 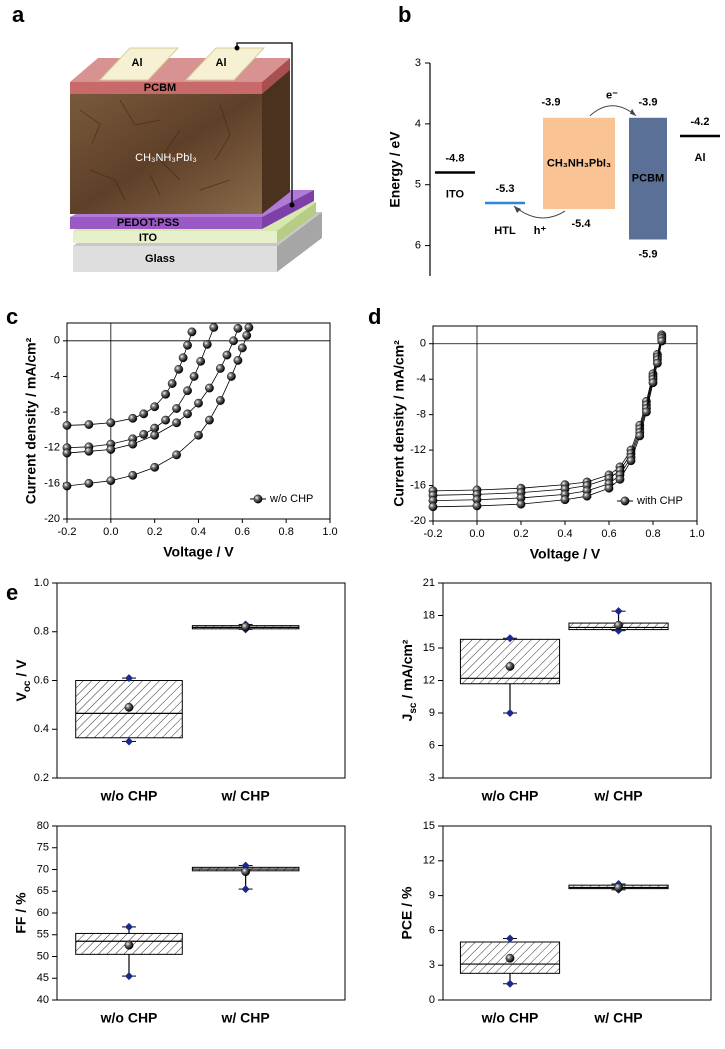 I want to click on x-tick-label: 1.0, so click(x=329, y=532).